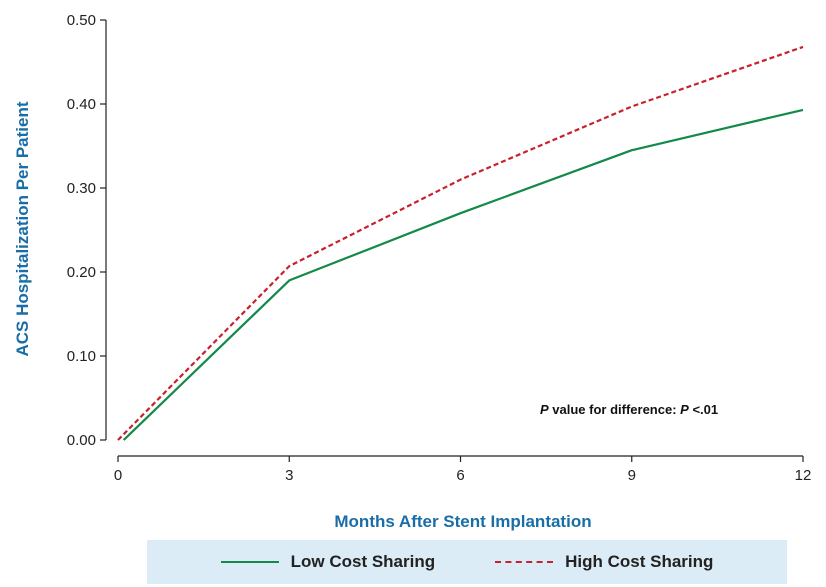  Describe the element at coordinates (118, 475) in the screenshot. I see `x-tick-label: 0` at that location.